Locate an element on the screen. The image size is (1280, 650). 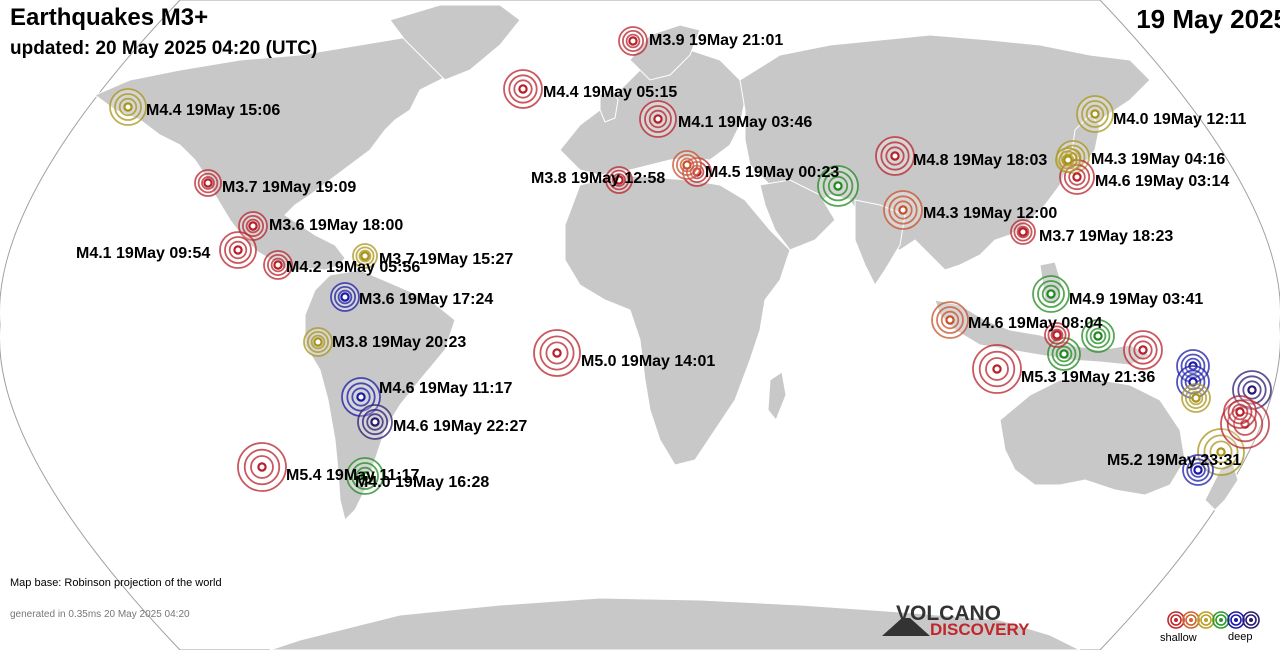
updated-timestamp: updated: 20 May 2025 04:20 (UTC) is located at coordinates (164, 48).